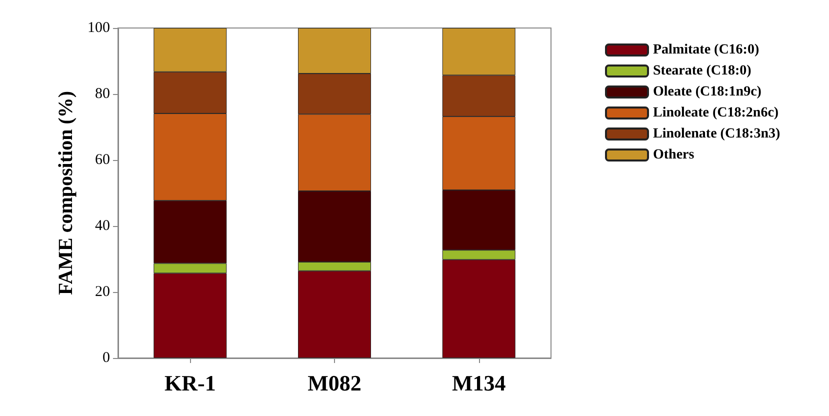 The height and width of the screenshot is (416, 829). Describe the element at coordinates (479, 383) in the screenshot. I see `x-tick-label: M134` at that location.